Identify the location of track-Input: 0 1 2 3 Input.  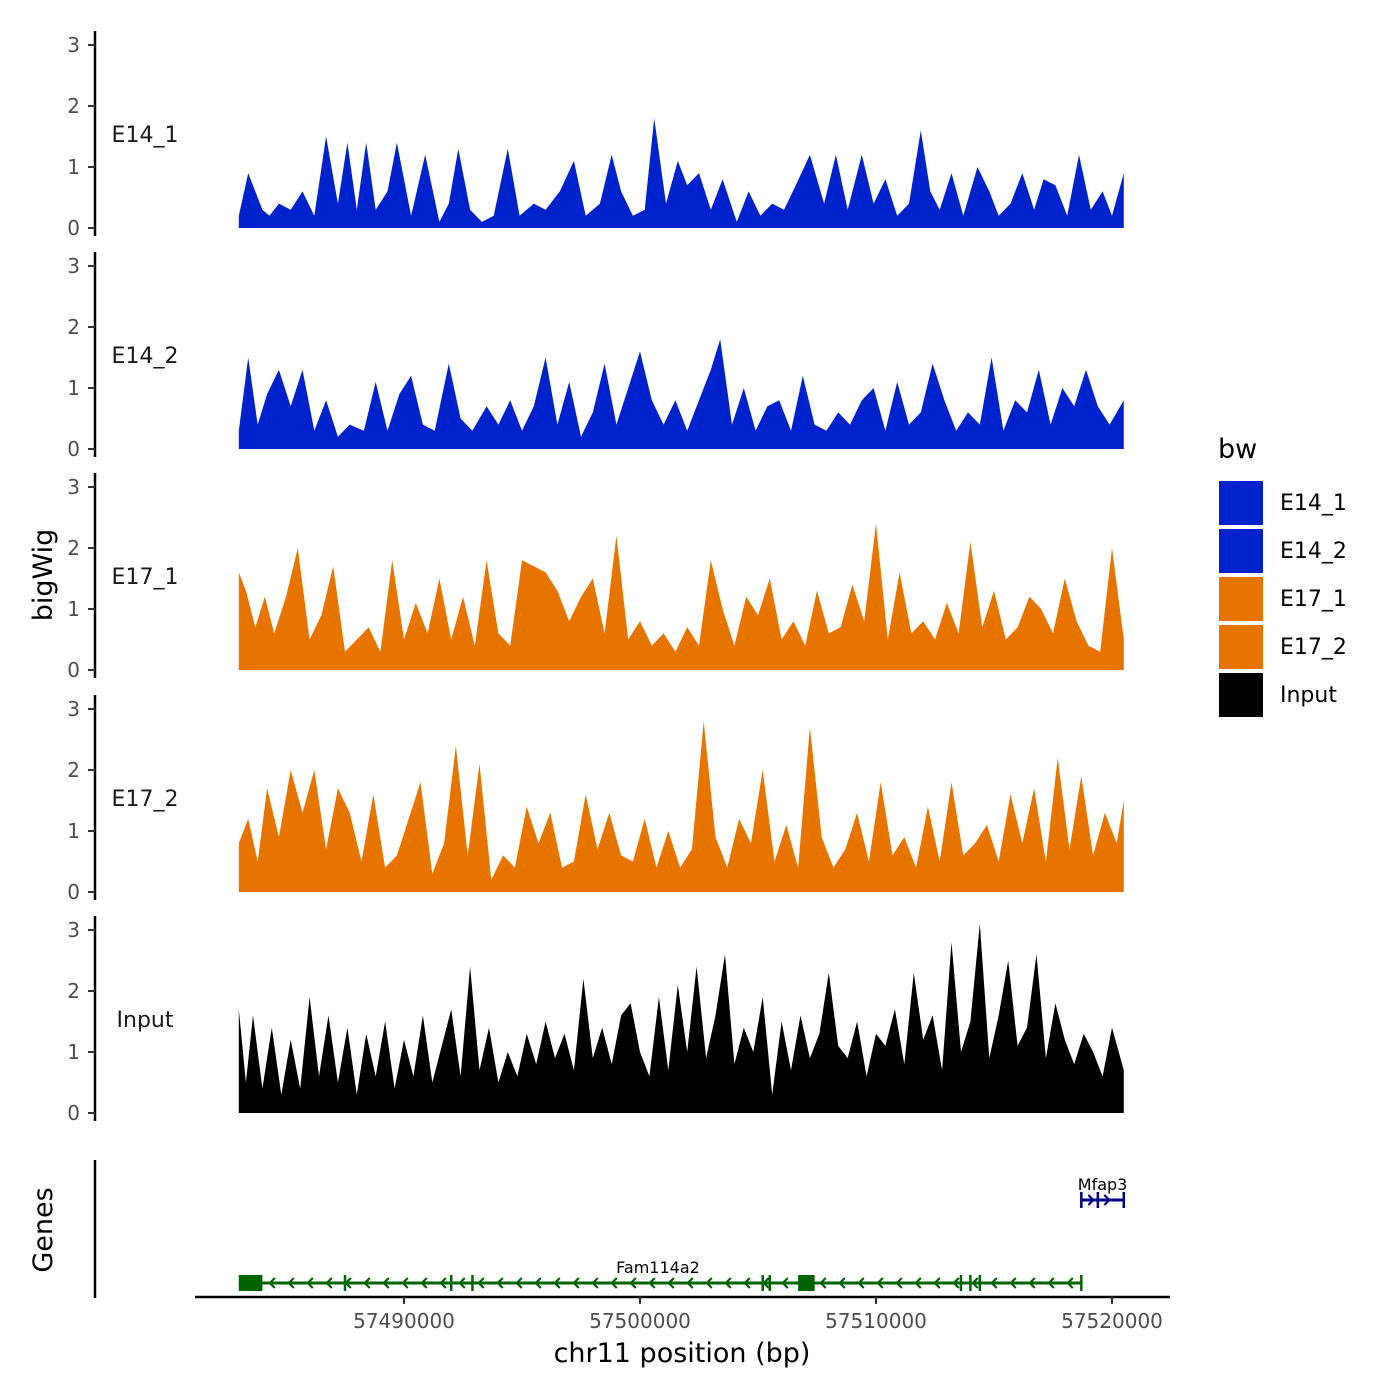
(595, 1020).